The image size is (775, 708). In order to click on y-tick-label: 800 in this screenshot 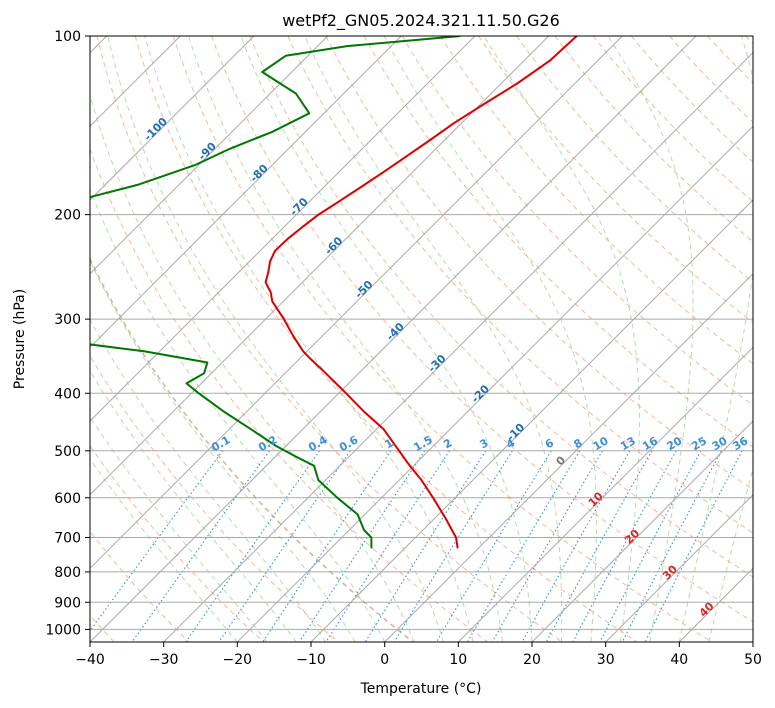, I will do `click(67, 573)`.